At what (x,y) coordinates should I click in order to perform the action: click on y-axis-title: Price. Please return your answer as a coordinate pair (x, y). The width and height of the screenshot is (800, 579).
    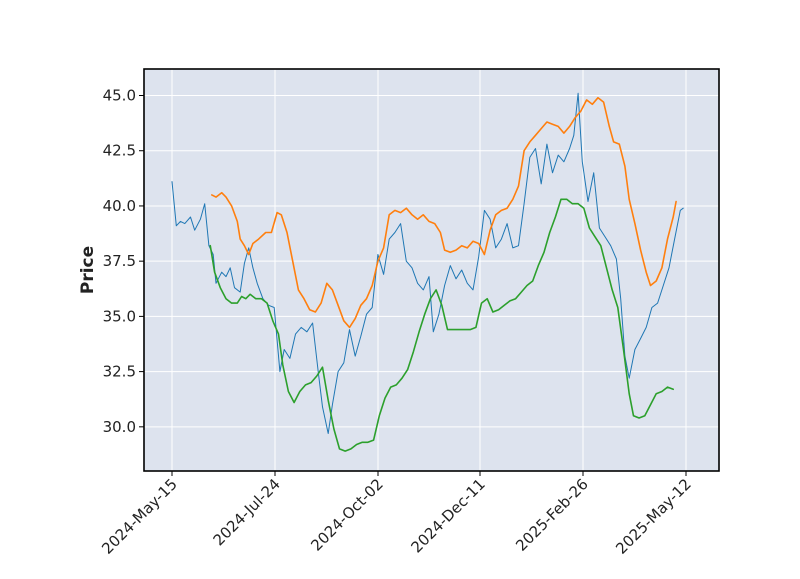
    Looking at the image, I should click on (88, 270).